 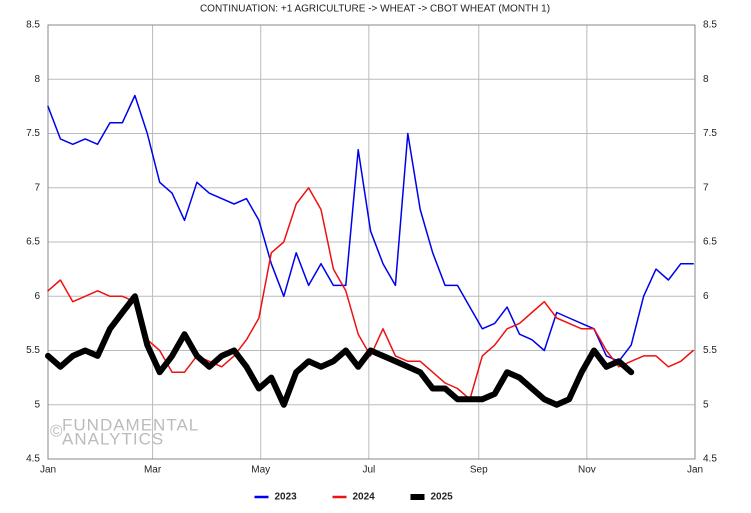 What do you see at coordinates (587, 470) in the screenshot?
I see `x-tick-label: Nov` at bounding box center [587, 470].